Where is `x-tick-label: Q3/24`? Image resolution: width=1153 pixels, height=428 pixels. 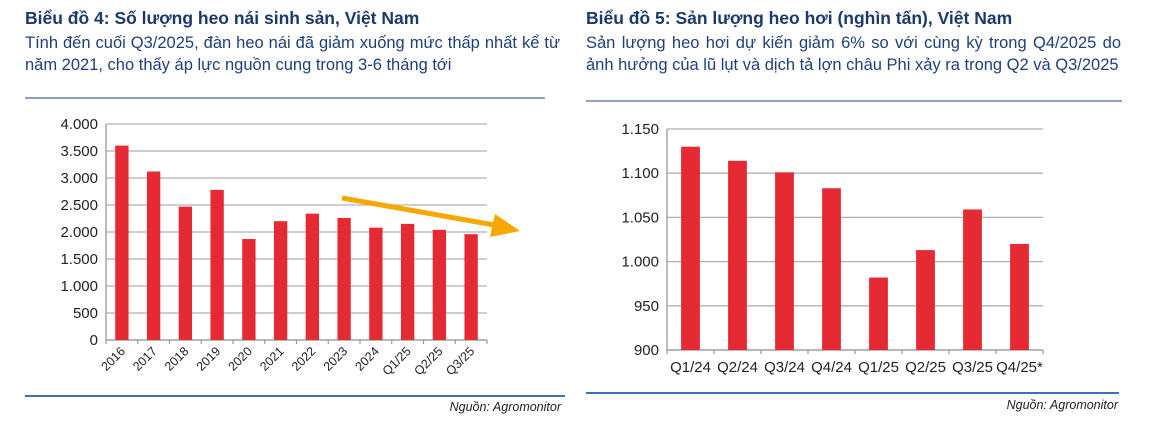 x-tick-label: Q3/24 is located at coordinates (784, 367).